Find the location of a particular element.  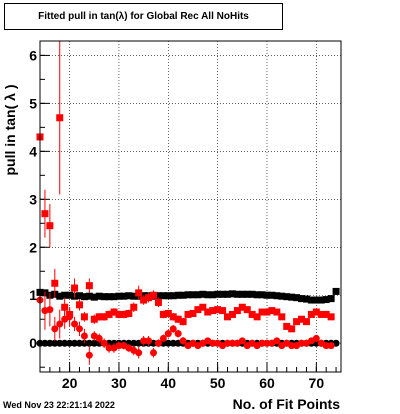

y-tick-label: 5 is located at coordinates (33, 103).